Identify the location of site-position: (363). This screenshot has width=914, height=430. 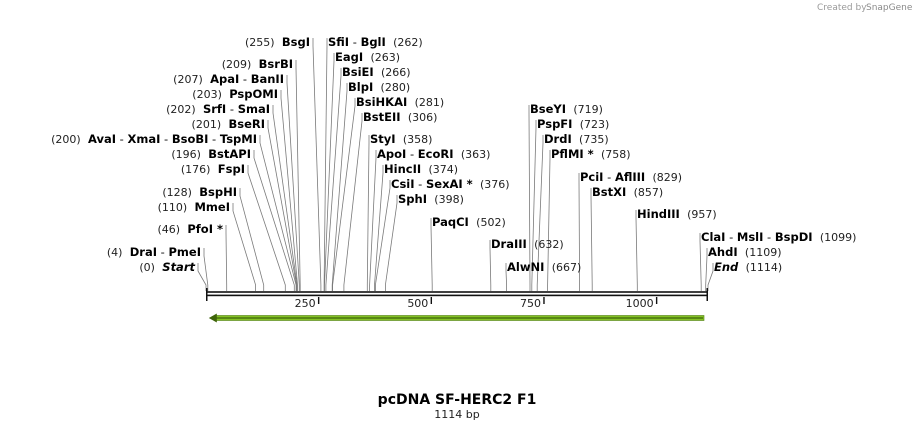
(476, 154).